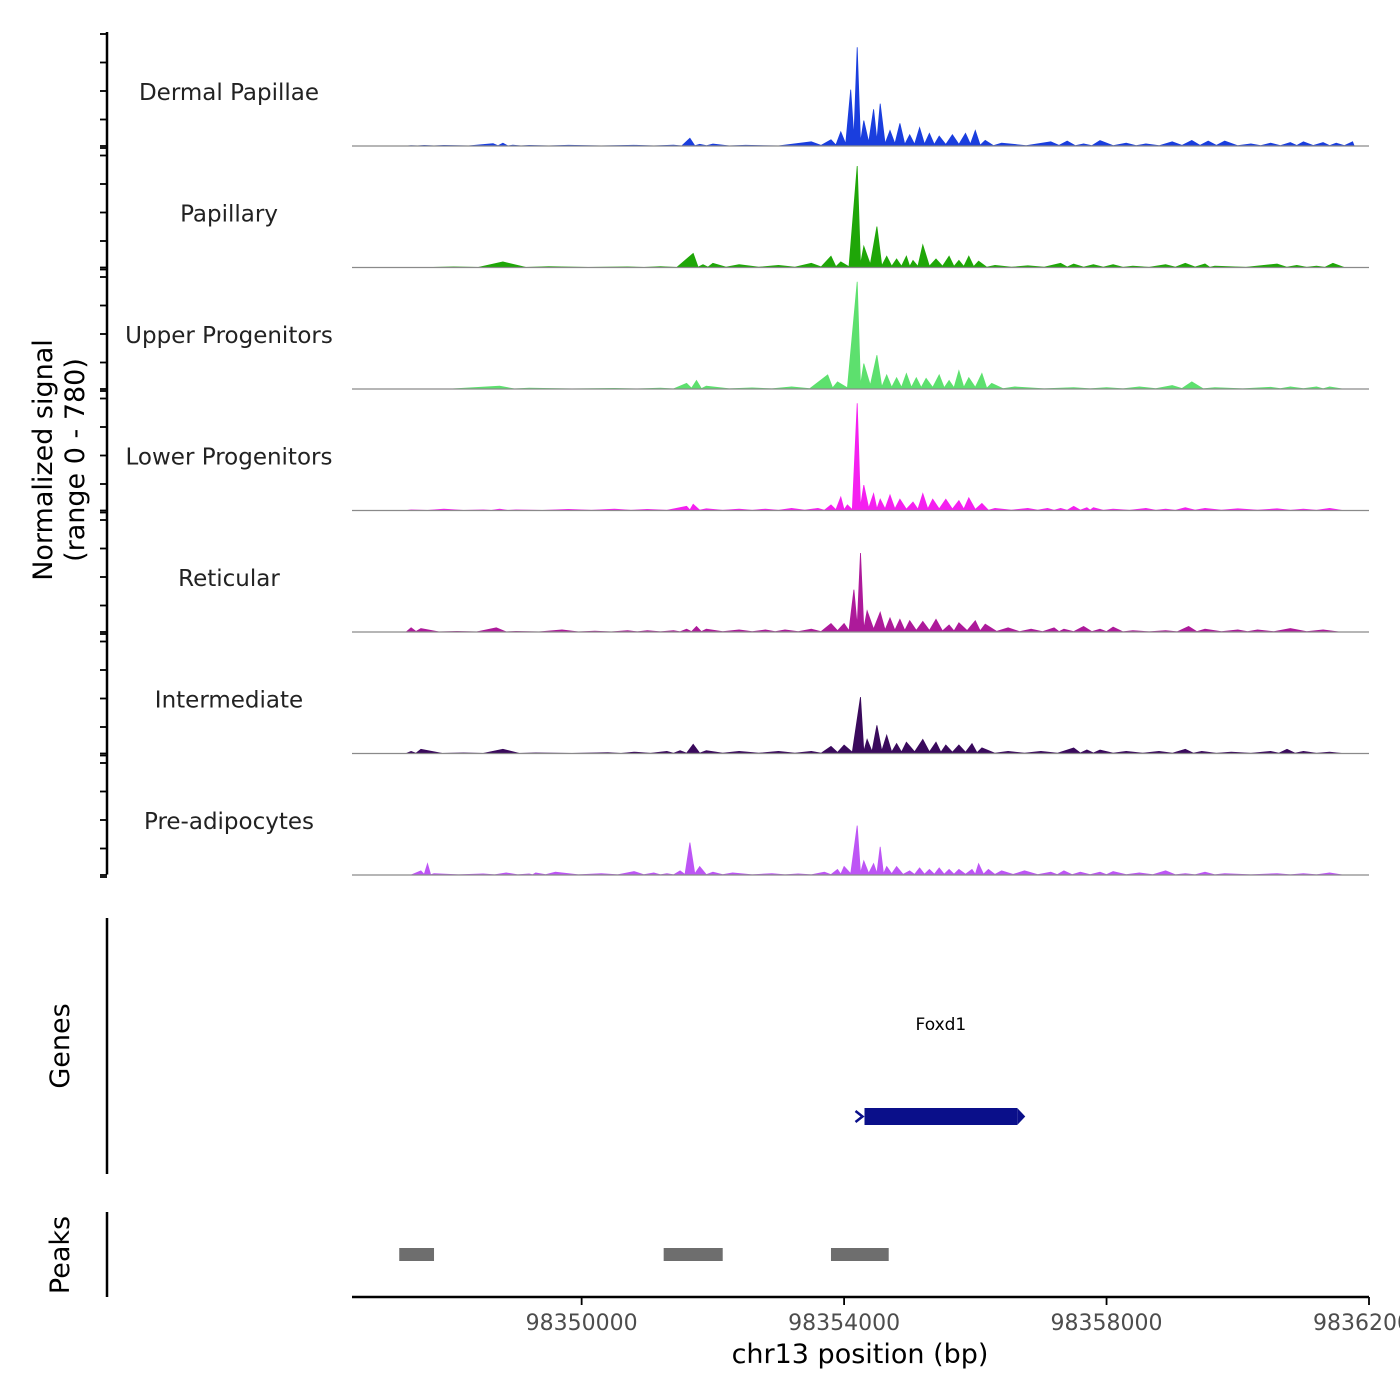  Describe the element at coordinates (75, 460) in the screenshot. I see `y-axis-title-line2: (range 0 - 780)` at that location.